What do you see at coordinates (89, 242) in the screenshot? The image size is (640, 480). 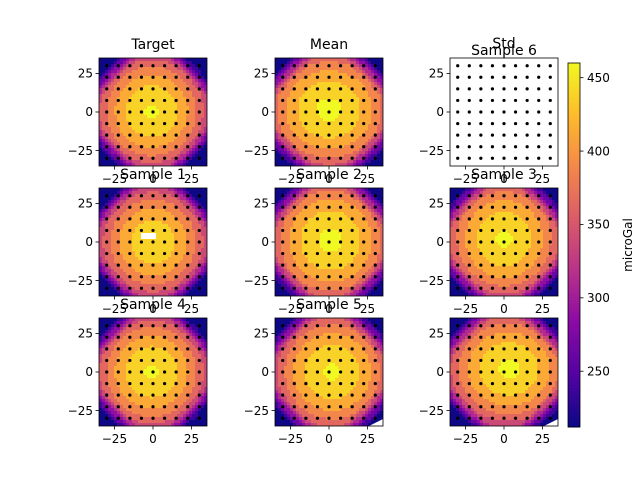 I see `y-tick-label: 0` at bounding box center [89, 242].